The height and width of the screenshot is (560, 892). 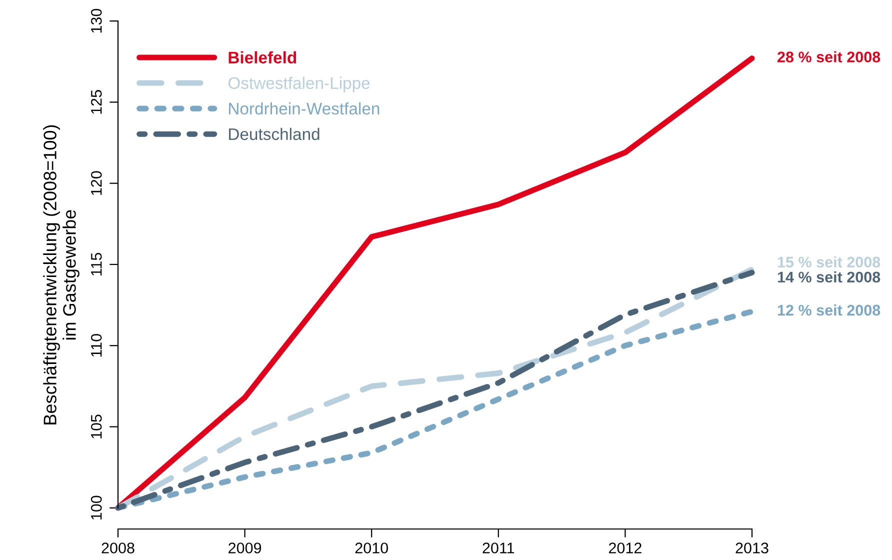 I want to click on y-tick-label: 130, so click(x=96, y=20).